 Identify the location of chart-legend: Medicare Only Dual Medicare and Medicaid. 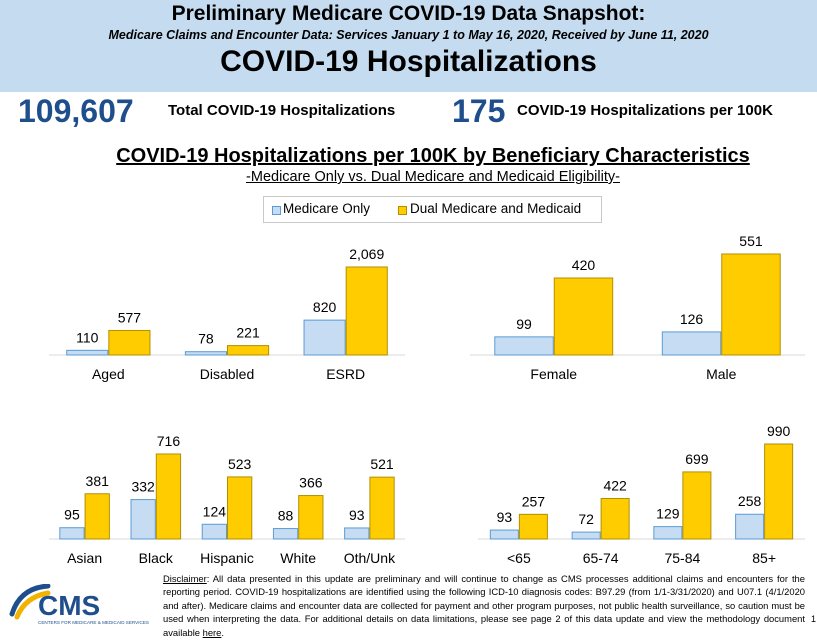
(432, 209).